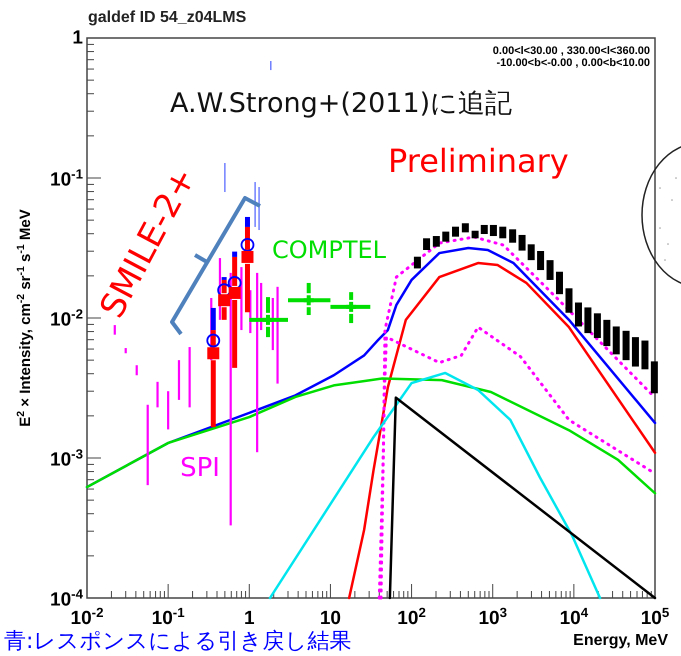  I want to click on annotation: 0.00<l<30.00 , 330.00<l<360.00, so click(571, 51).